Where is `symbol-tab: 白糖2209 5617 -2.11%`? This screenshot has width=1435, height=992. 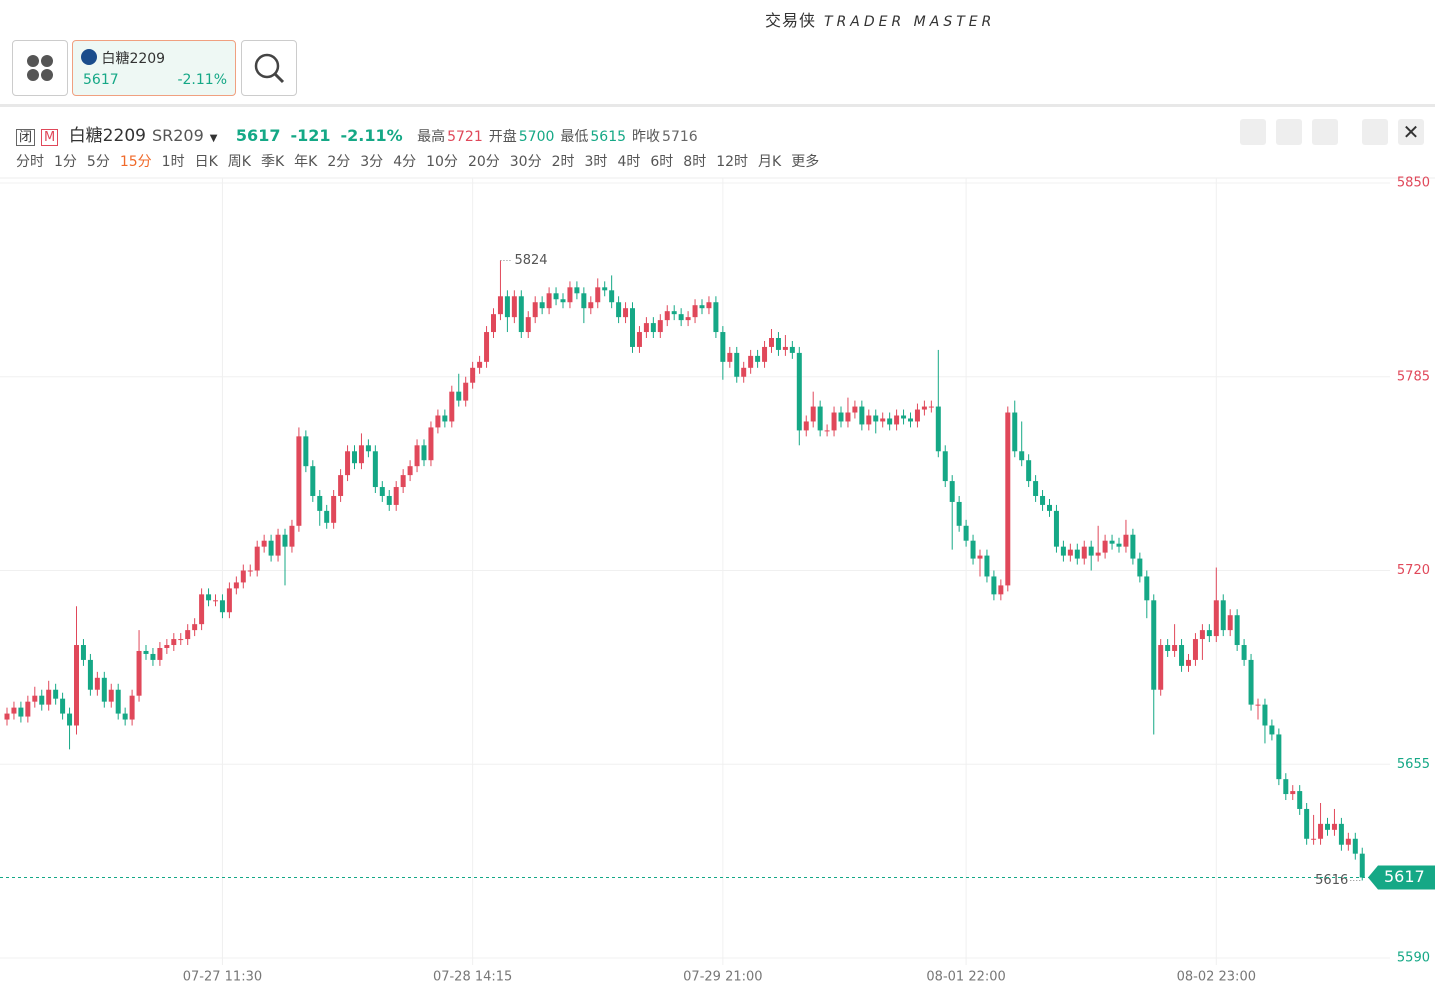
symbol-tab: 白糖2209 5617 -2.11% is located at coordinates (154, 68).